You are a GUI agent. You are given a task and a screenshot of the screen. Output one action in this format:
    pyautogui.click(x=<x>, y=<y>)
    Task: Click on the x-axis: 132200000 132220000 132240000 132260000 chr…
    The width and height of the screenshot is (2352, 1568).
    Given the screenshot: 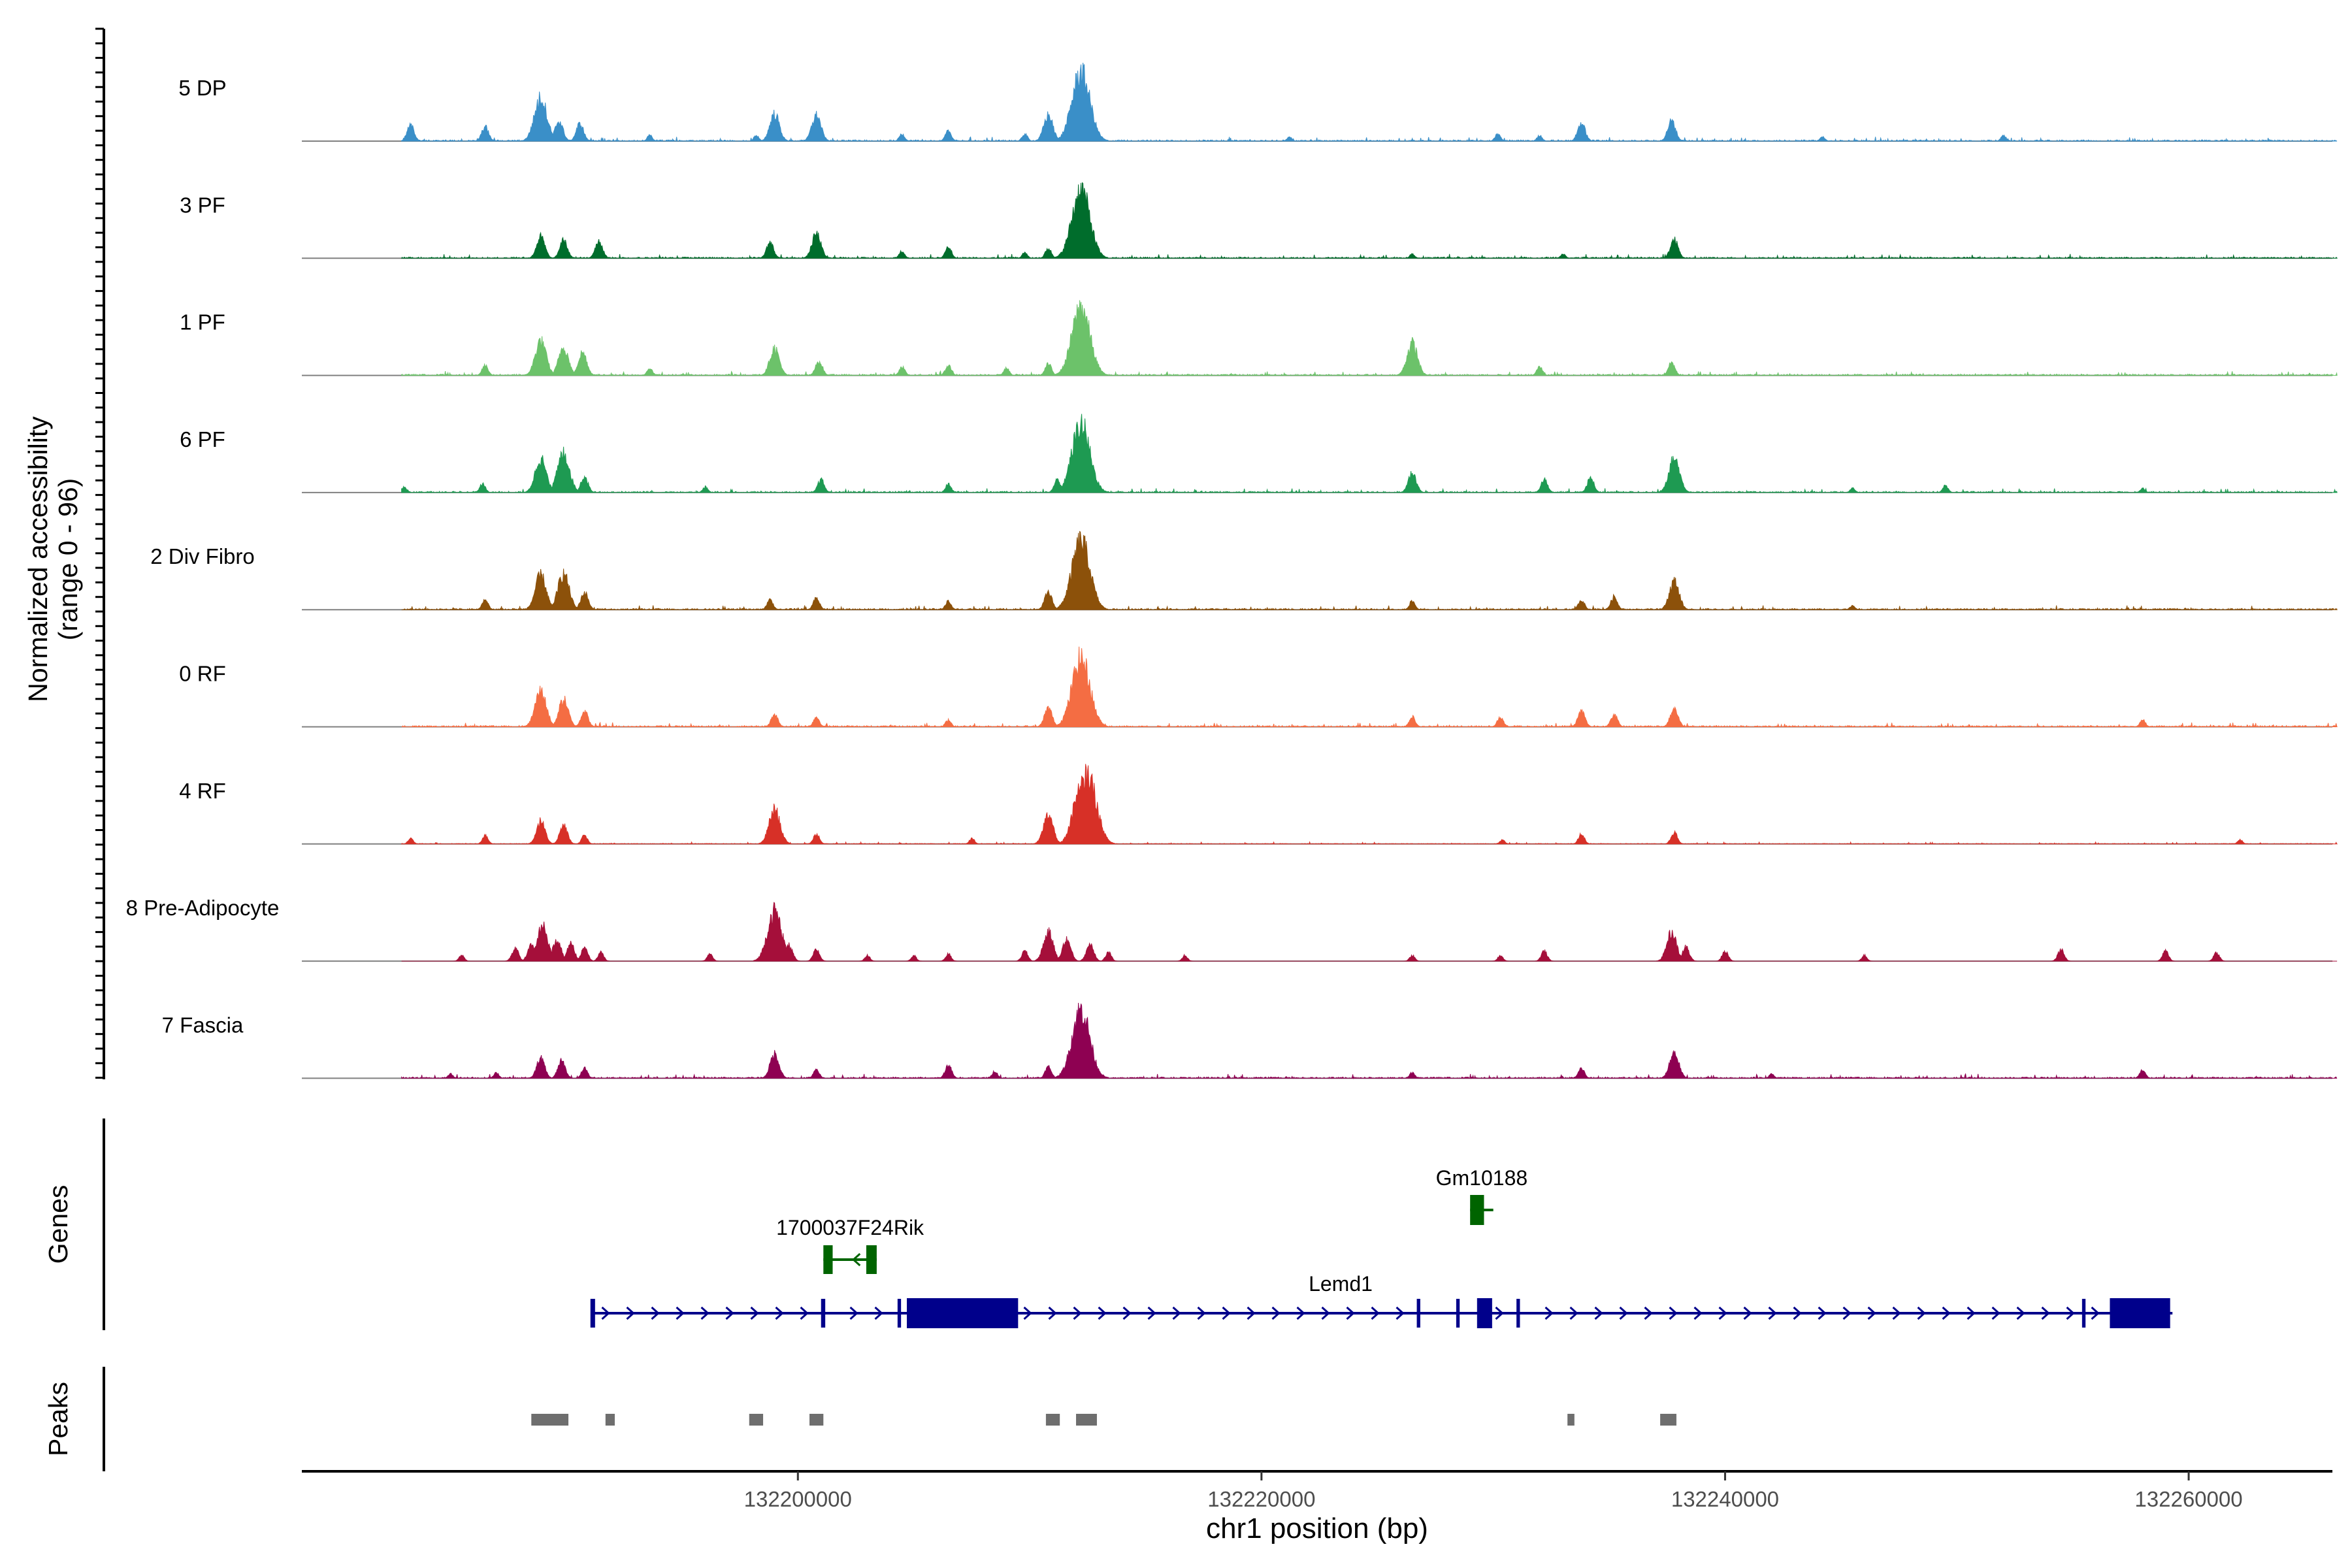 What is the action you would take?
    pyautogui.click(x=1317, y=1507)
    